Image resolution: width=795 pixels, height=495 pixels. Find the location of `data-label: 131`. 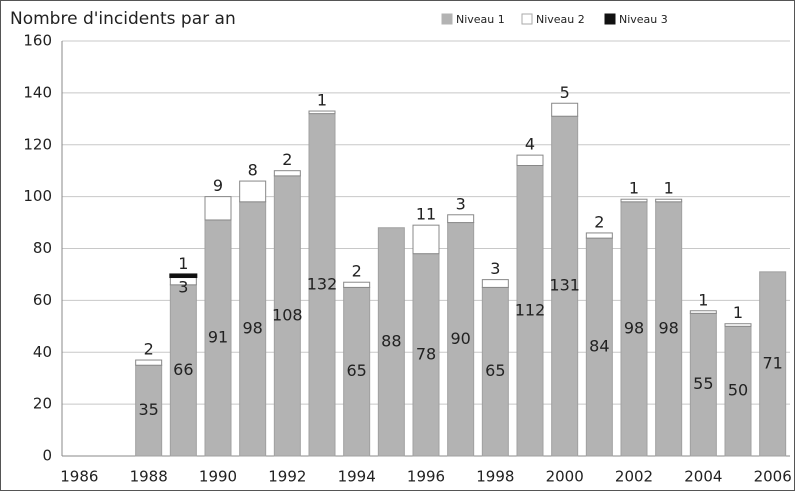

data-label: 131 is located at coordinates (564, 285).